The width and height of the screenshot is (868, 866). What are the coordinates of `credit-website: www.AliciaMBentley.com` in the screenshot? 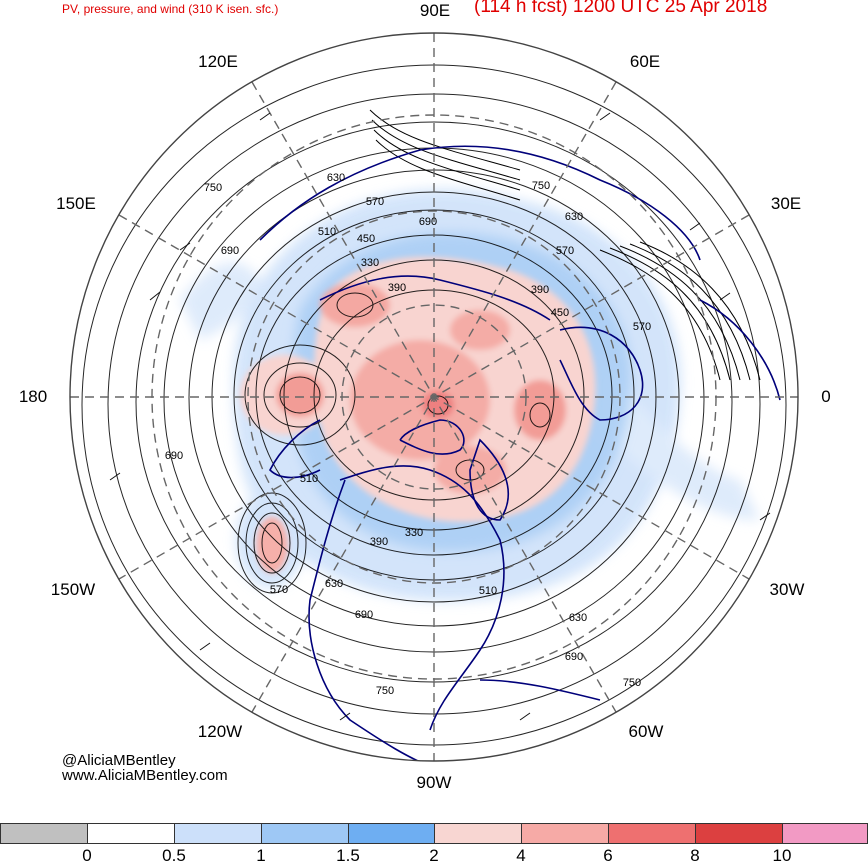 It's located at (145, 775).